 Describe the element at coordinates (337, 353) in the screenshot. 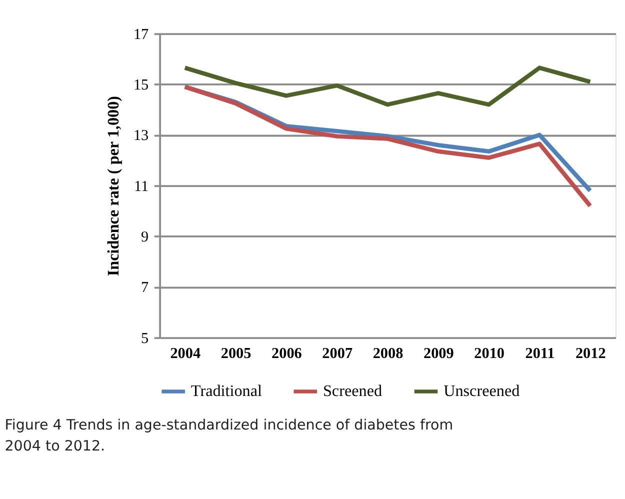

I see `x-tick-label: 2007` at that location.